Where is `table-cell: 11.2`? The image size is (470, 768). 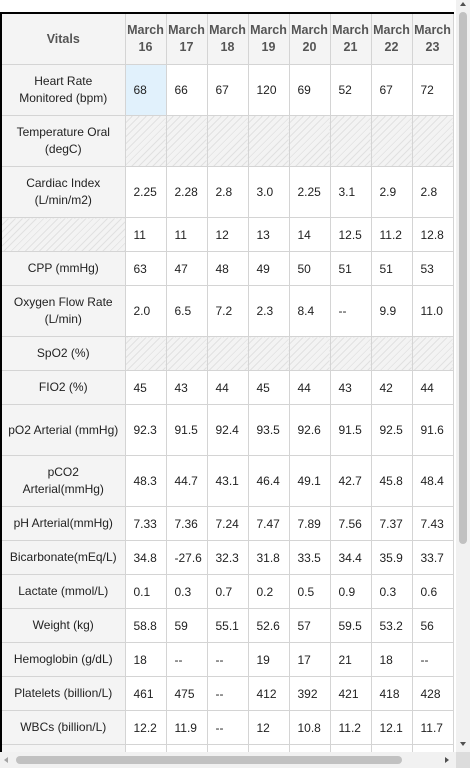 table-cell: 11.2 is located at coordinates (350, 727).